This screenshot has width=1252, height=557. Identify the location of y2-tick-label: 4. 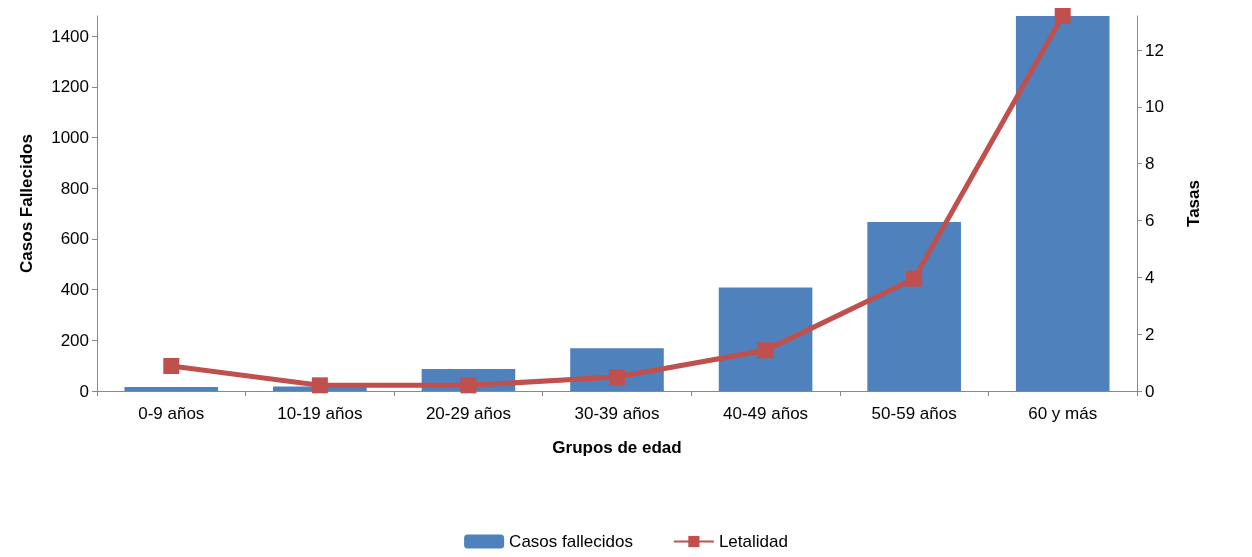
(1150, 277).